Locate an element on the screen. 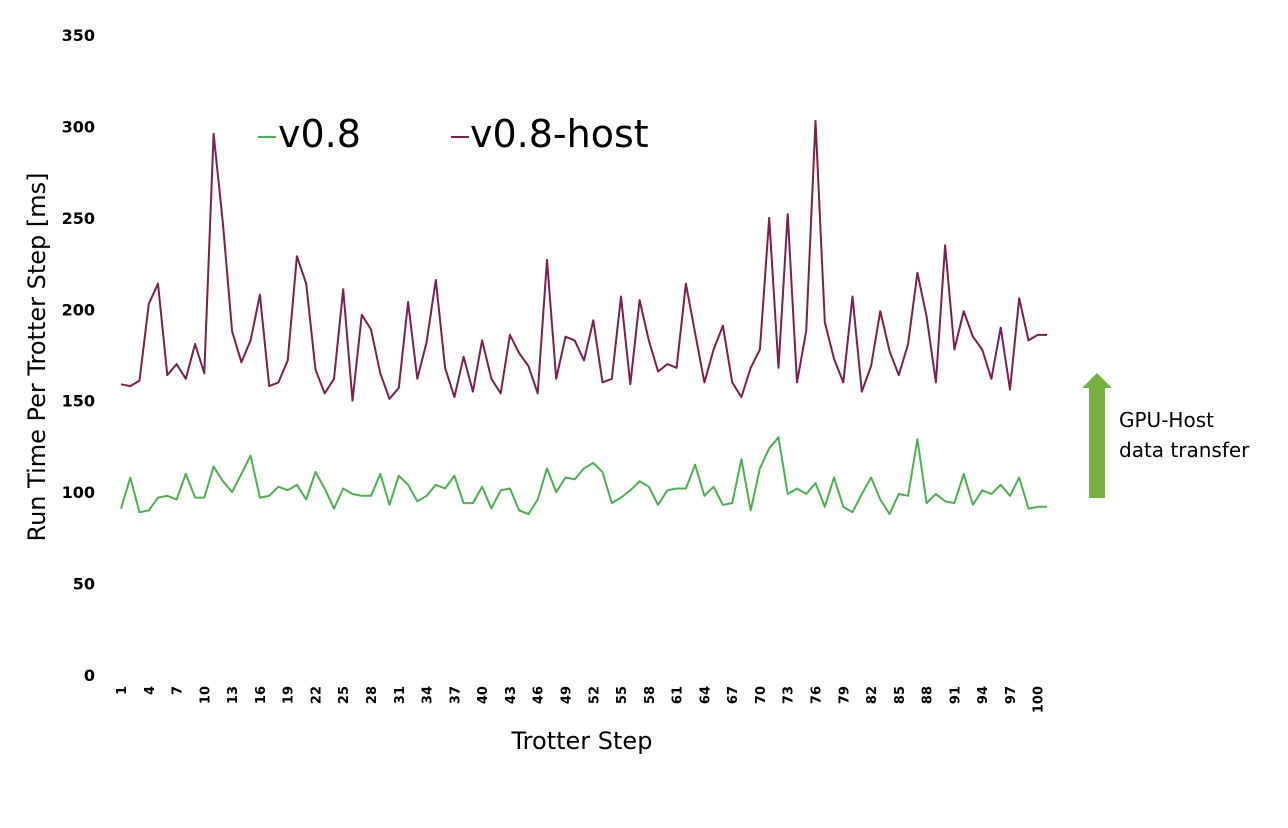 This screenshot has width=1288, height=828. x-tick-label: 7 is located at coordinates (178, 690).